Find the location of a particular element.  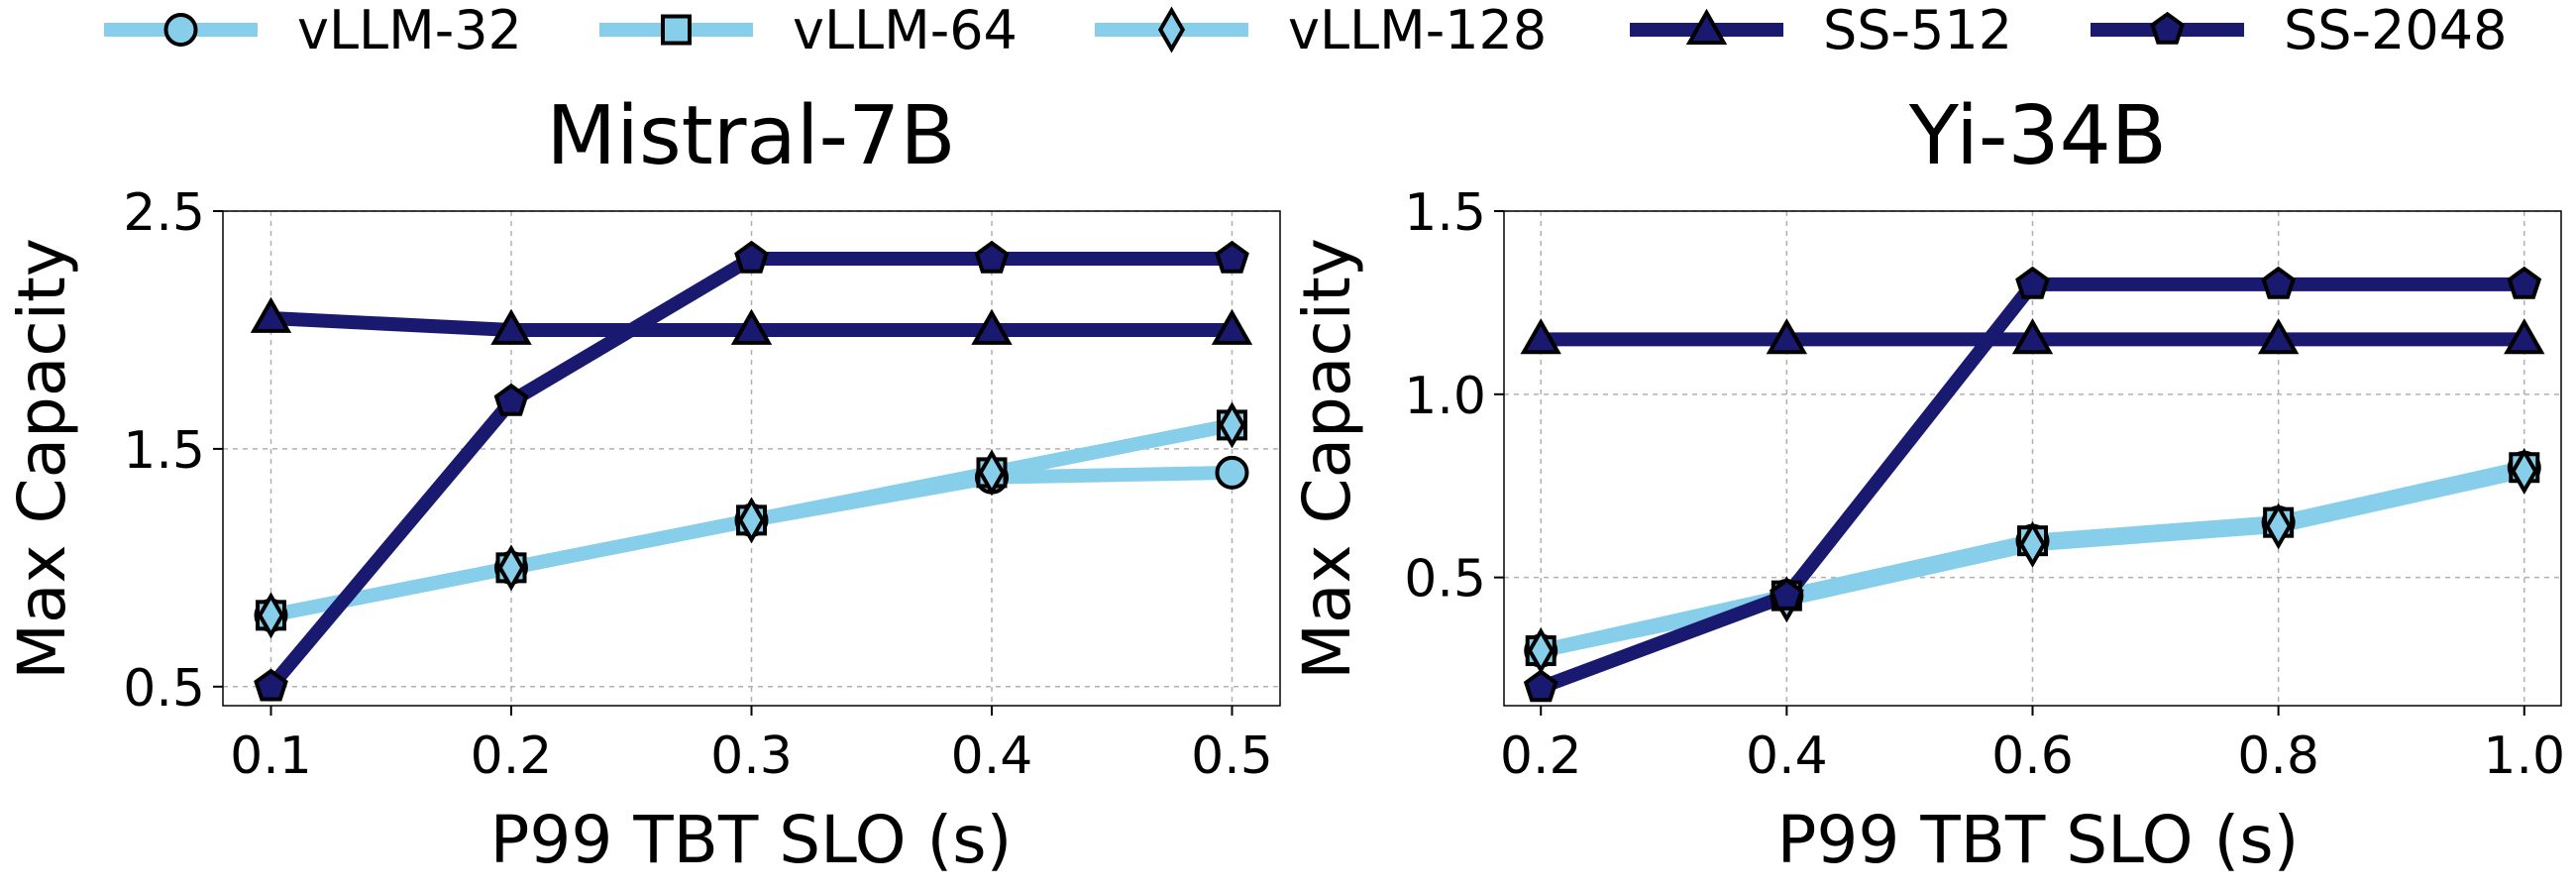

legend-label: SS-512 is located at coordinates (1917, 30).